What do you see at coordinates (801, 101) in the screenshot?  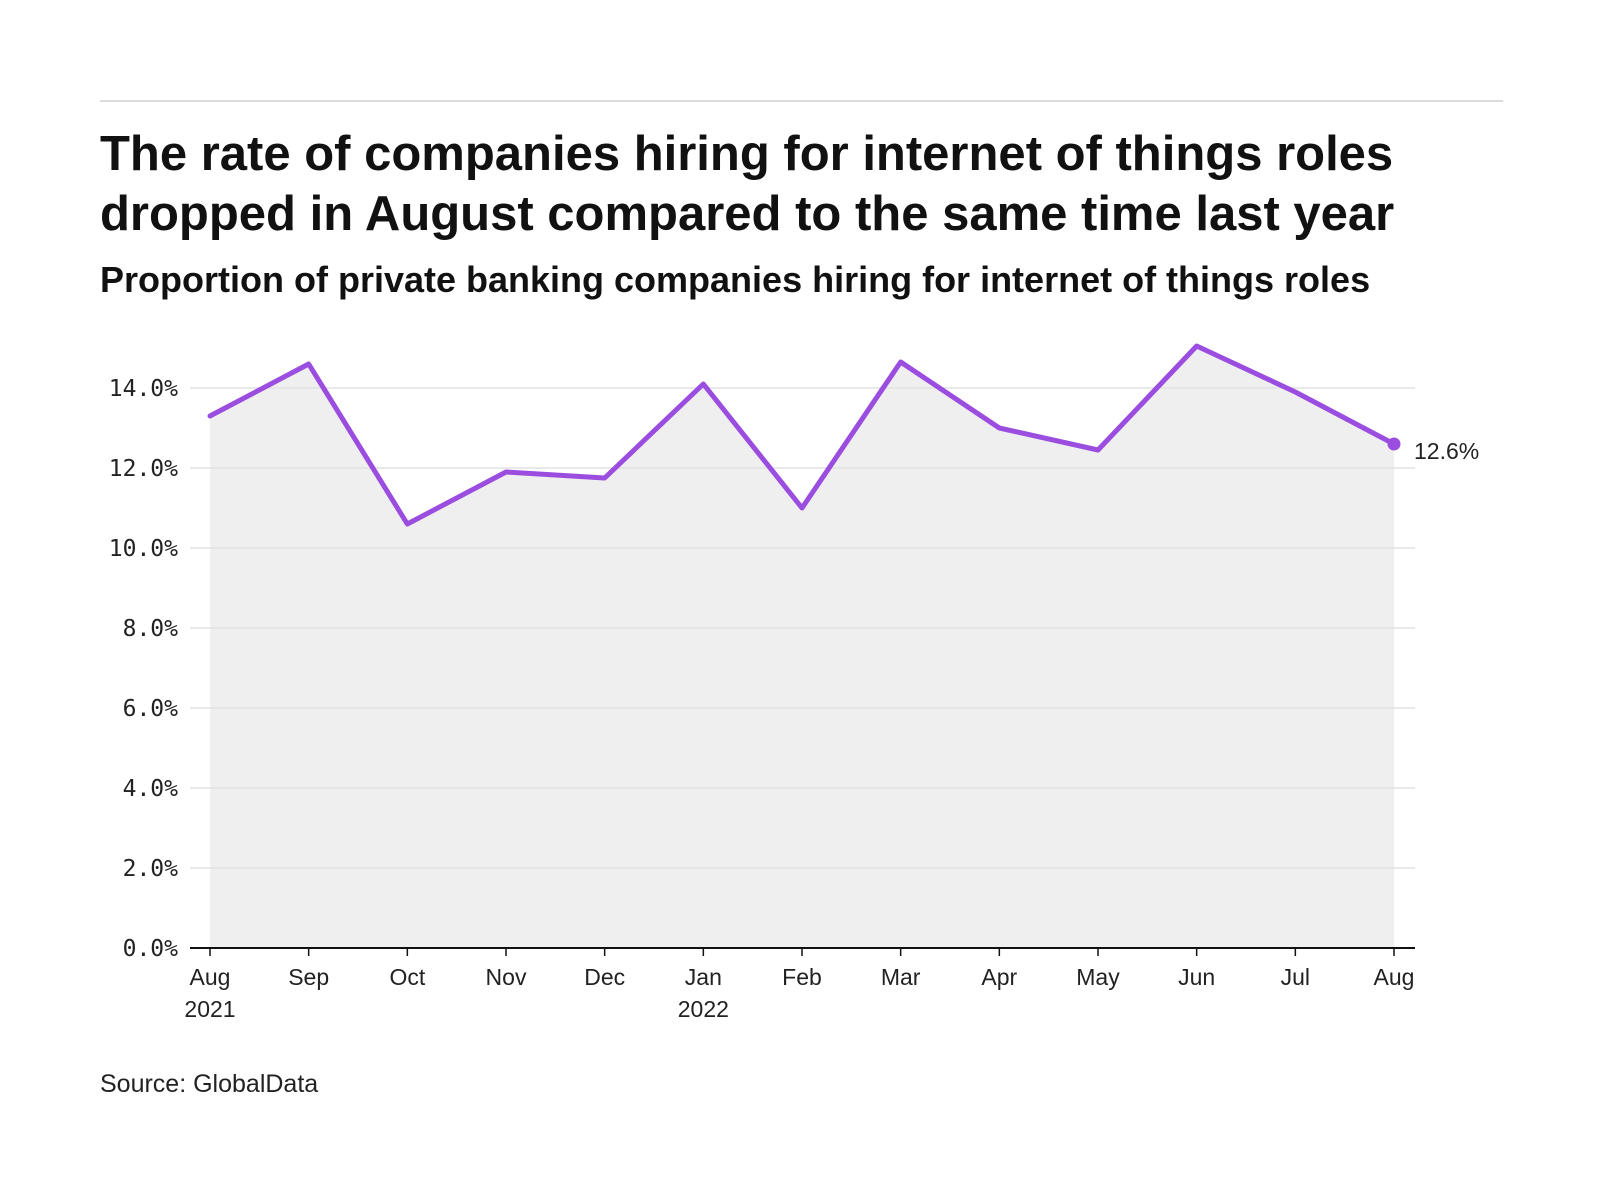 I see `top-divider` at bounding box center [801, 101].